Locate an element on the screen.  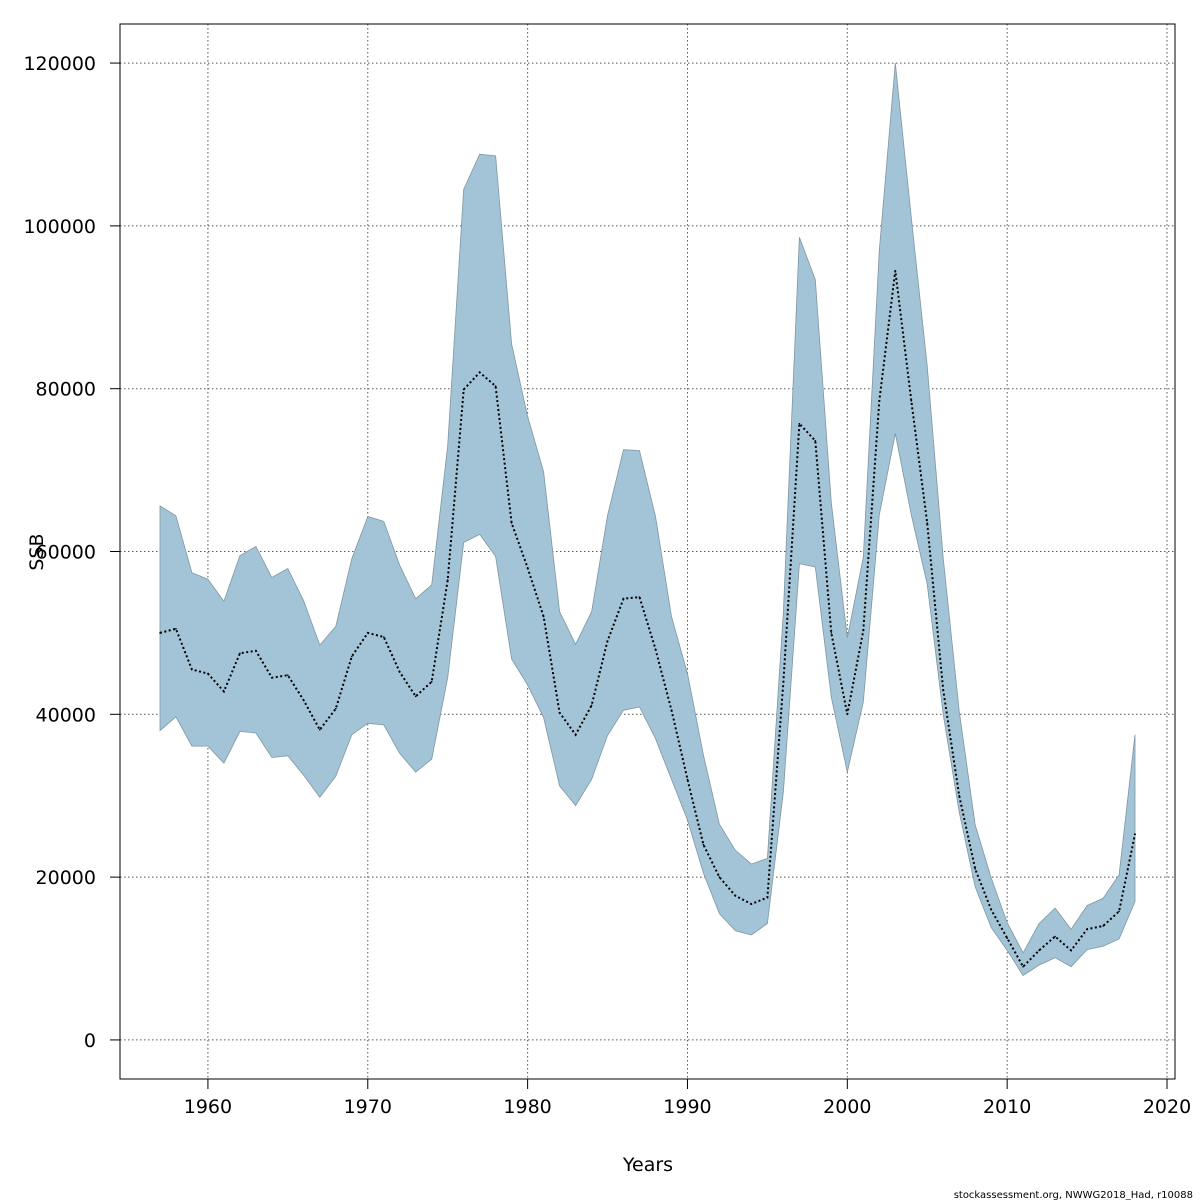
x-axis-title: Years is located at coordinates (647, 1165).